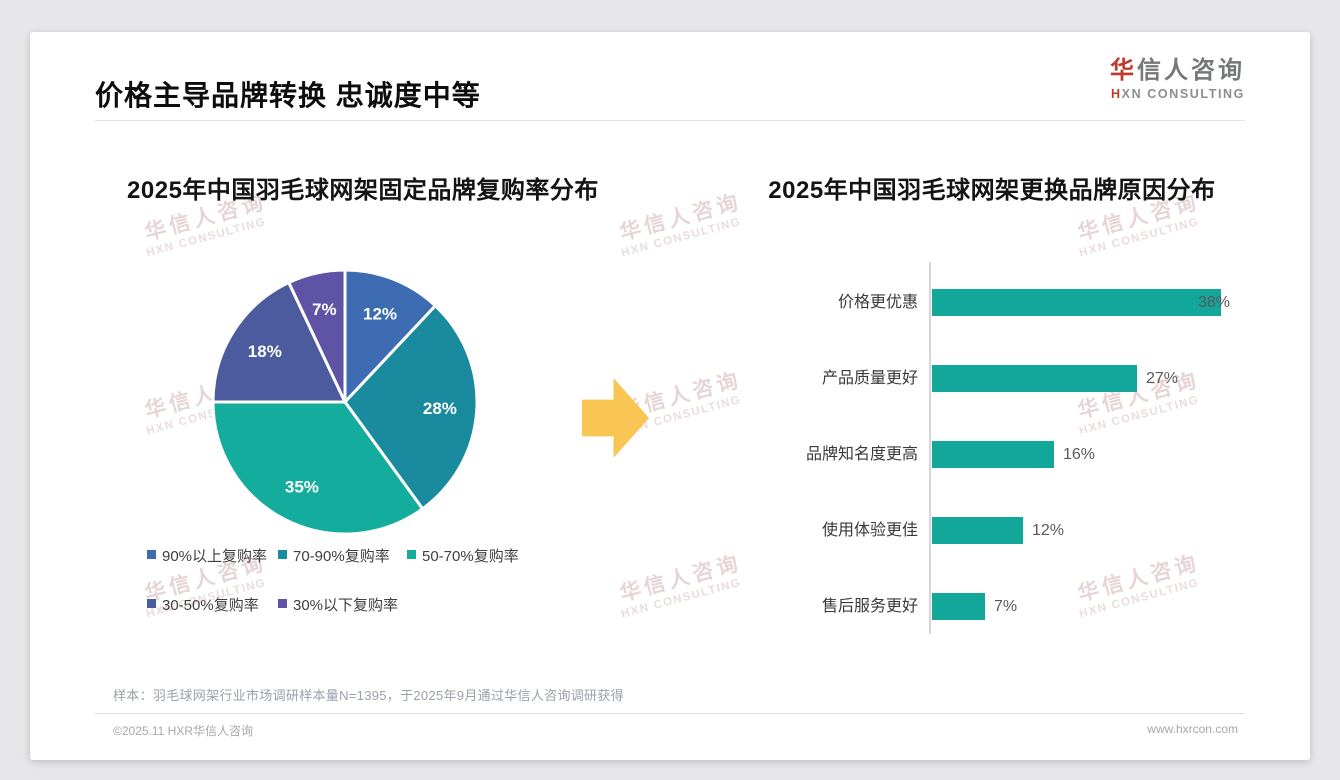  Describe the element at coordinates (470, 556) in the screenshot. I see `legend-label: 50-70%复购率` at that location.